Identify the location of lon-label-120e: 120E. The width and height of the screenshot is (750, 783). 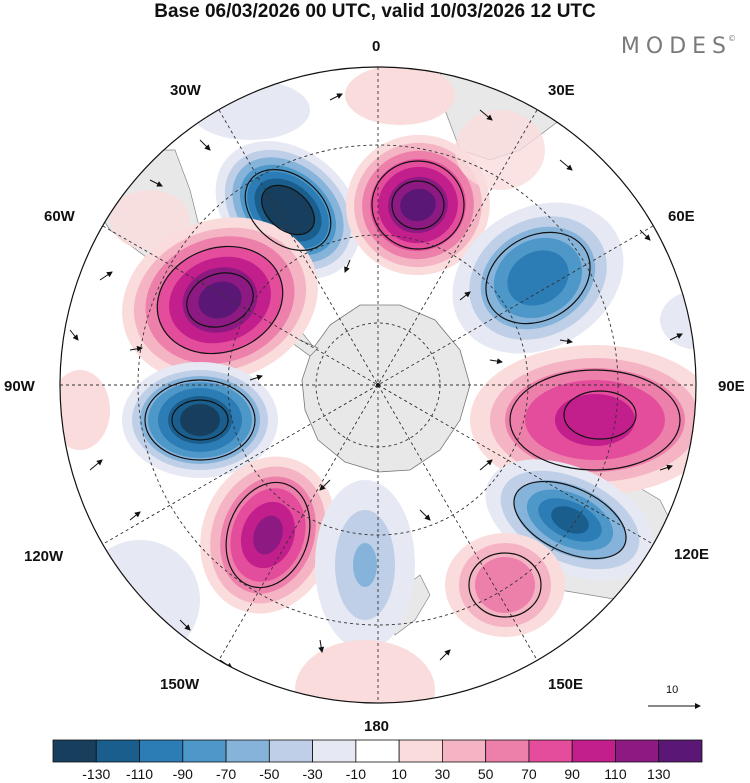
(692, 554).